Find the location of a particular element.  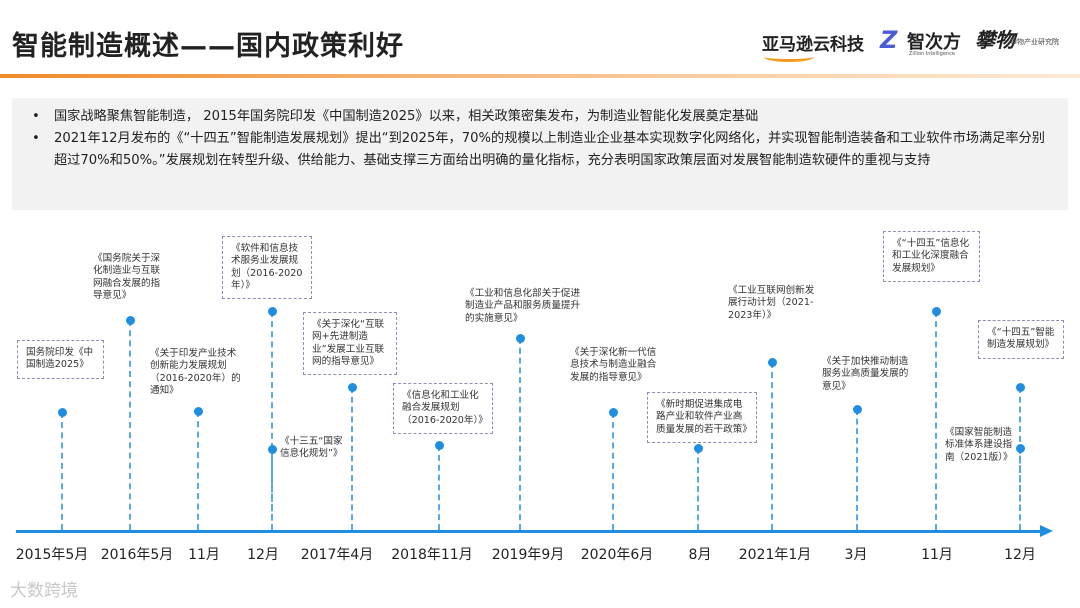

zhicifang-subtitle: Zillion Intelligence is located at coordinates (932, 54).